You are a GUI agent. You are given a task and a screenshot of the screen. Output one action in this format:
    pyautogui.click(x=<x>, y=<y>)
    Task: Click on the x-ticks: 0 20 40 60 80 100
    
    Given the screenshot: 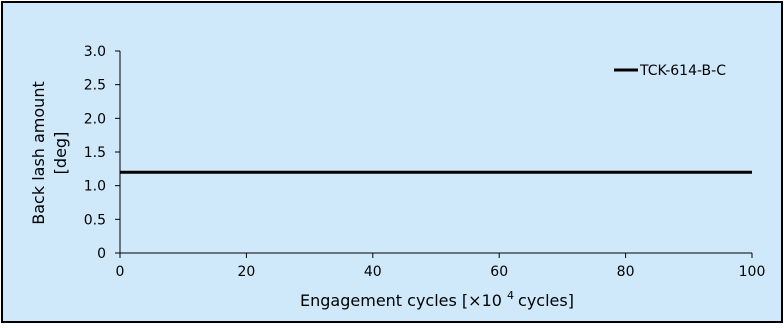 What is the action you would take?
    pyautogui.click(x=441, y=266)
    